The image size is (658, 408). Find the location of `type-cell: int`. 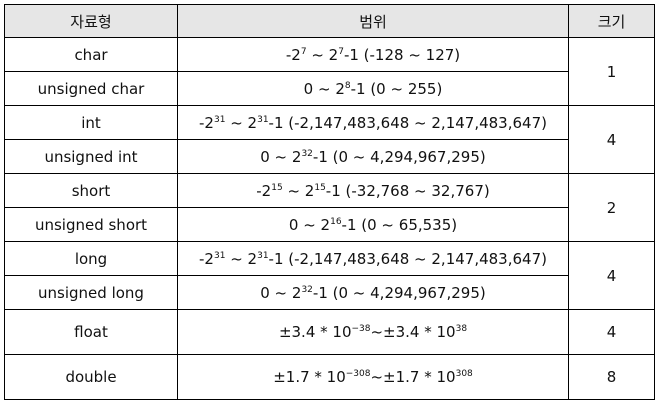

type-cell: int is located at coordinates (91, 122).